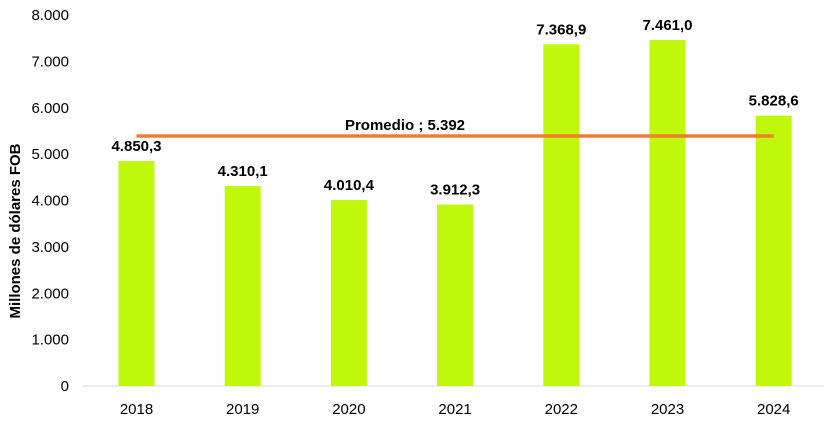  Describe the element at coordinates (348, 409) in the screenshot. I see `x-tick-label: 2020` at that location.